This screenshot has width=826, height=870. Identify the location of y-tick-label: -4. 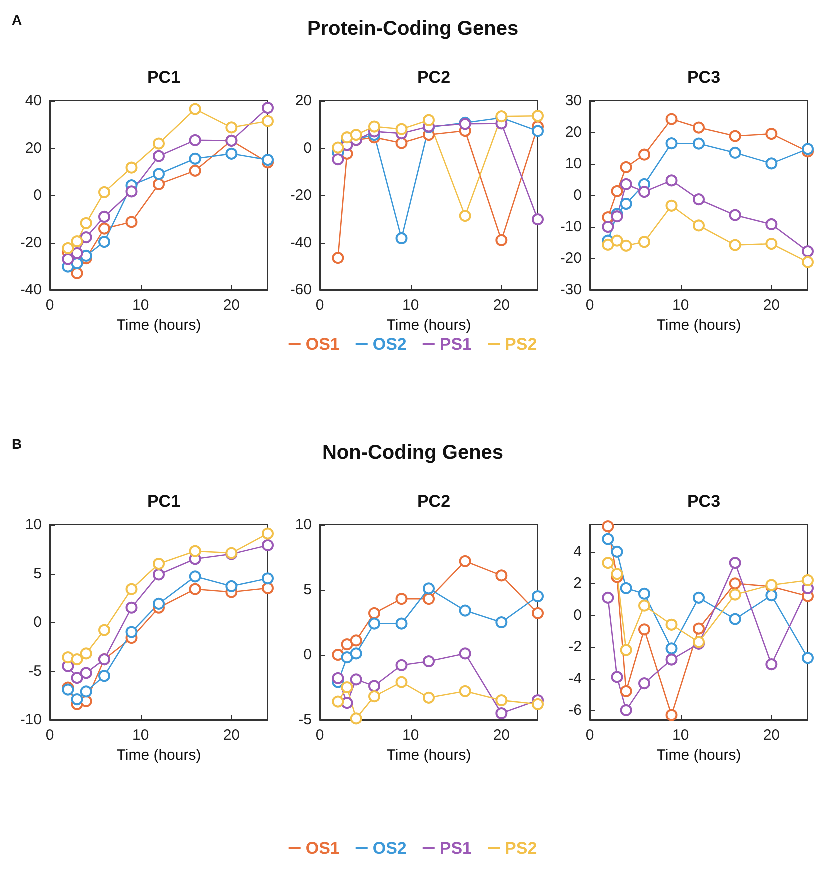
(575, 679).